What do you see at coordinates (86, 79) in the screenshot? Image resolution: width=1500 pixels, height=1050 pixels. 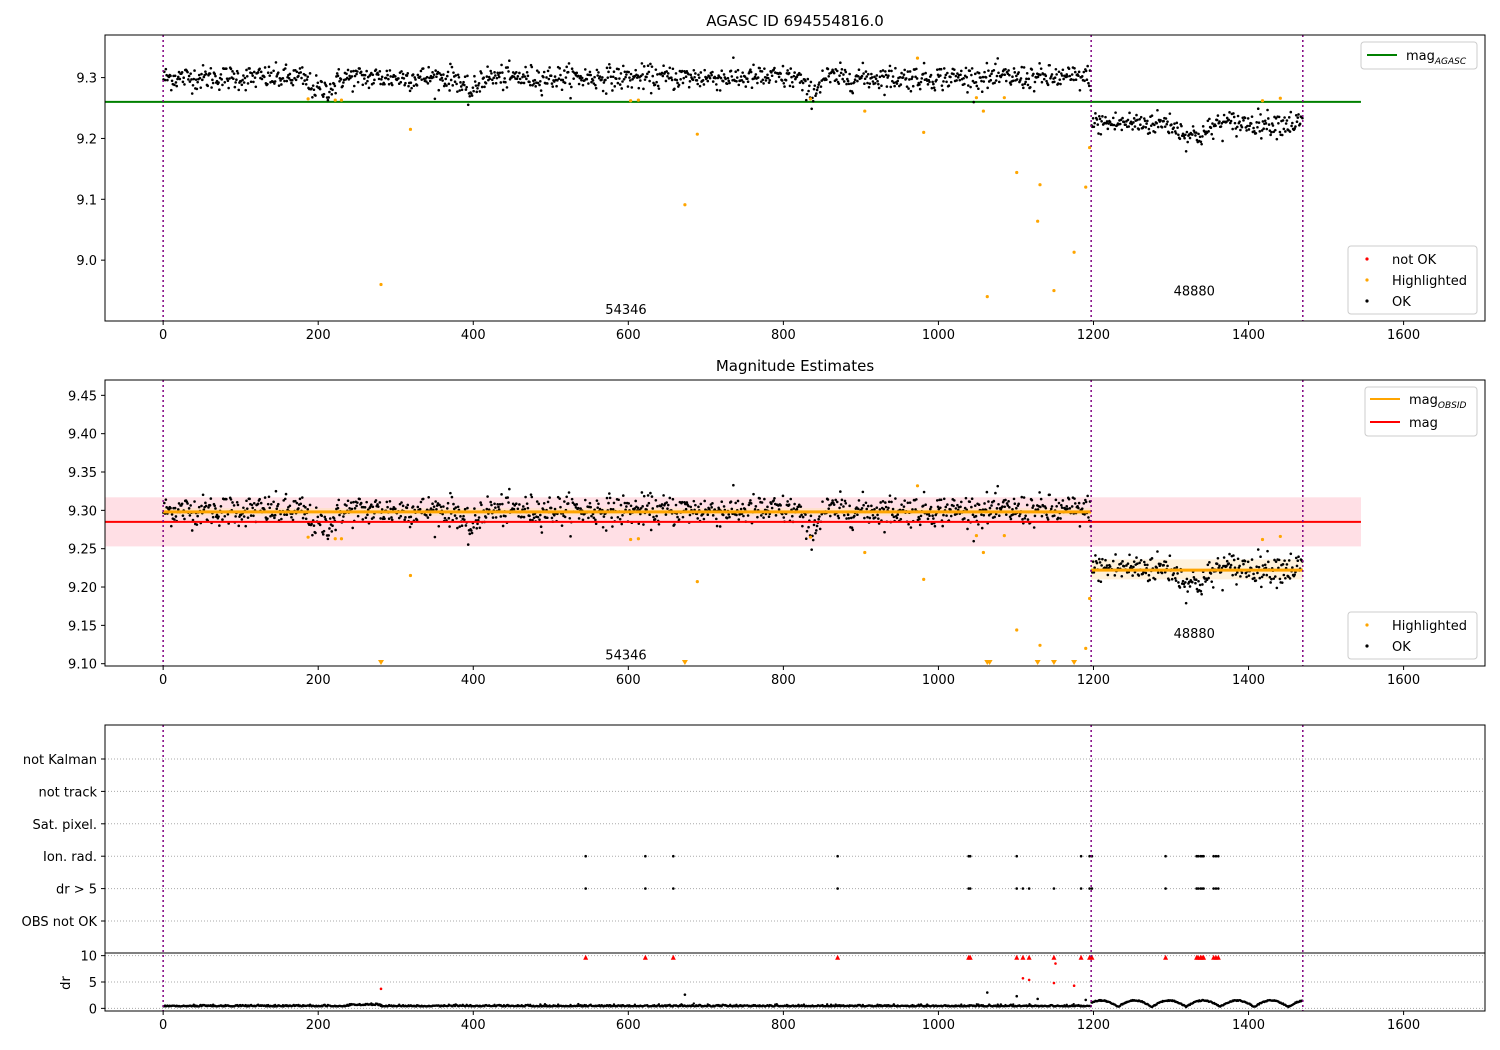 I see `y-tick-label: 9.3` at bounding box center [86, 79].